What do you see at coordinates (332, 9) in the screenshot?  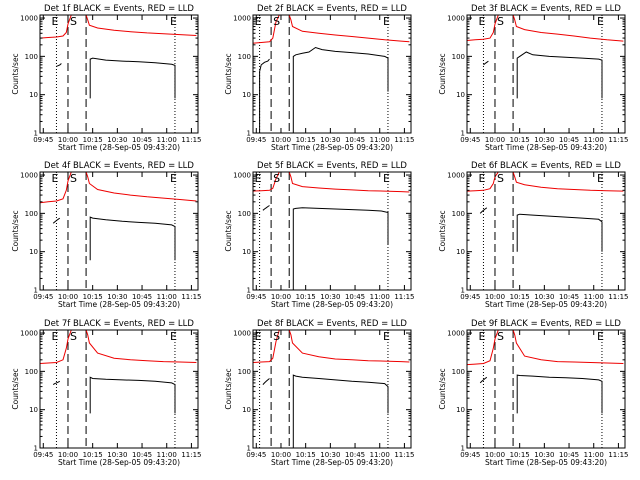 I see `panel-title: Det 2f BLACK = Events, RED = LLD` at bounding box center [332, 9].